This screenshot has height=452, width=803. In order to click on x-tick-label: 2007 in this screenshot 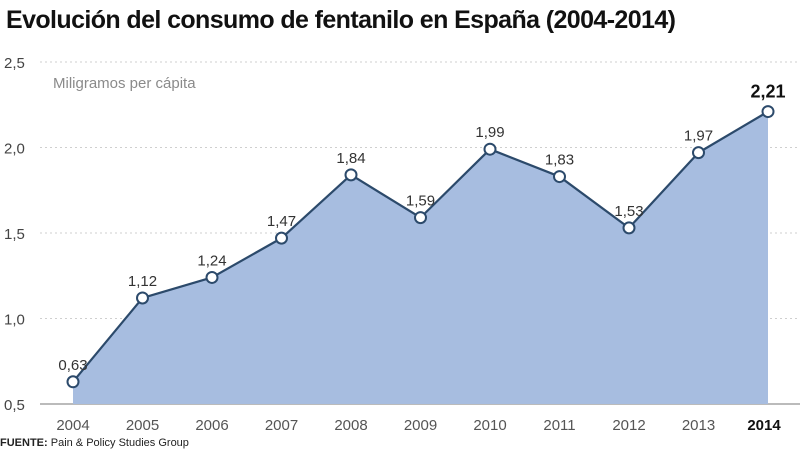, I will do `click(281, 425)`.